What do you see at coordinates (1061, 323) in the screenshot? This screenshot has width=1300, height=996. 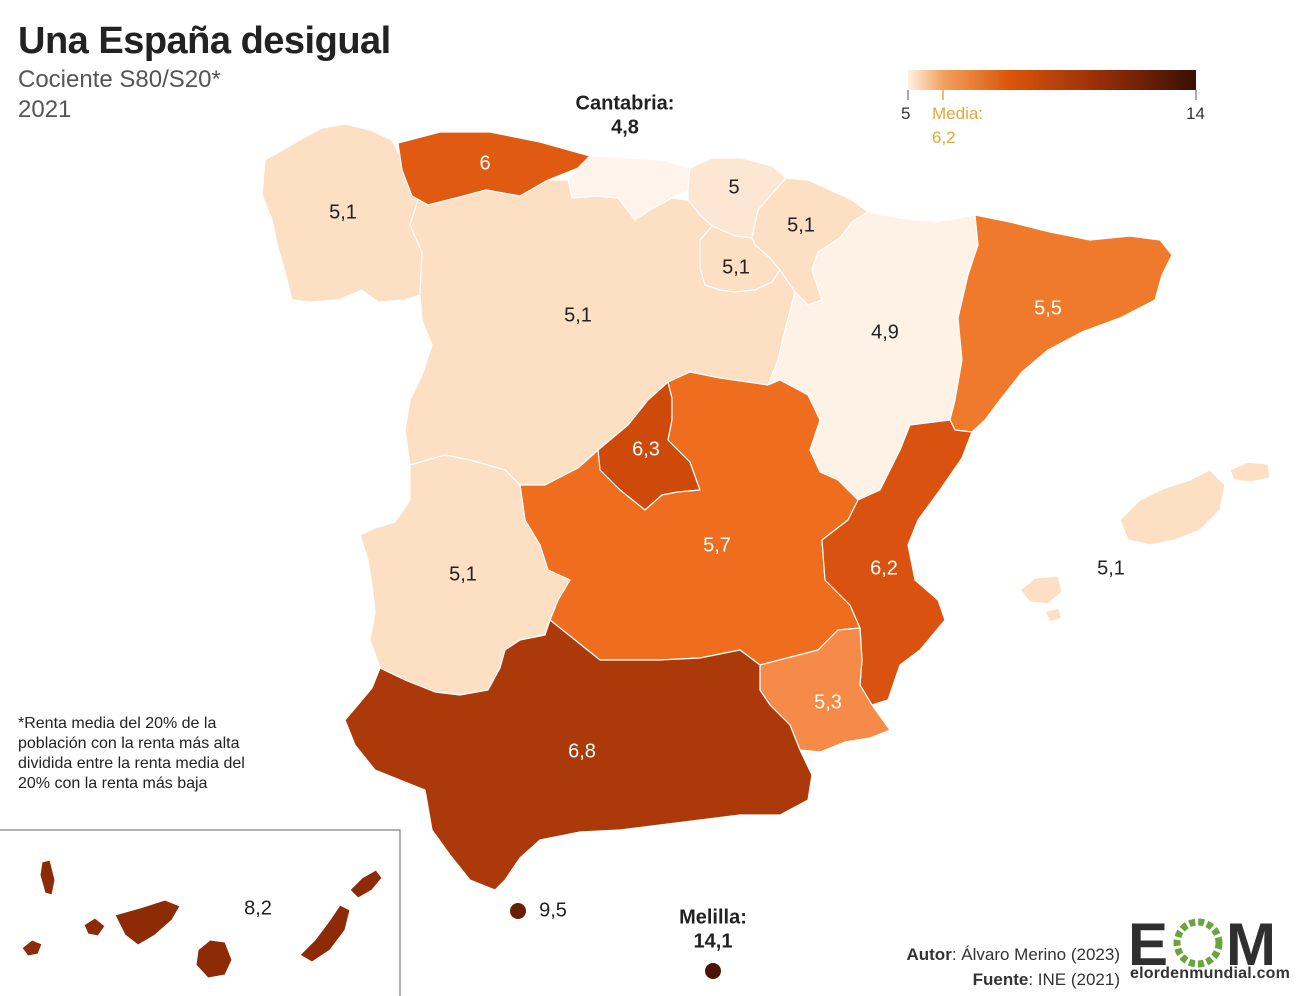 I see `region-cataluna` at bounding box center [1061, 323].